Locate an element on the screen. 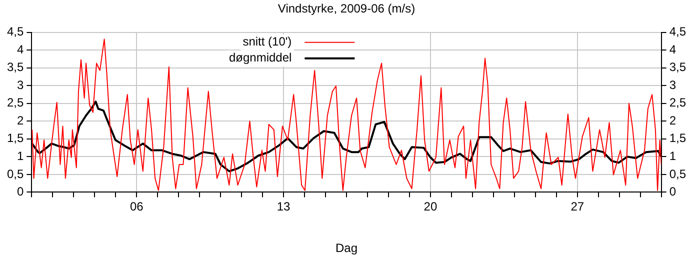 The image size is (693, 260). y2-tick-label: 2 is located at coordinates (672, 120).